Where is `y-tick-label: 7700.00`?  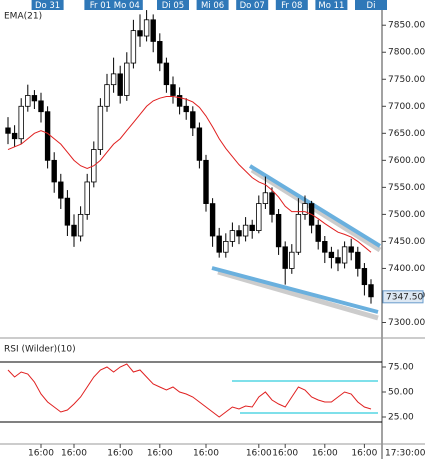
y-tick-label: 7700.00 is located at coordinates (406, 107).